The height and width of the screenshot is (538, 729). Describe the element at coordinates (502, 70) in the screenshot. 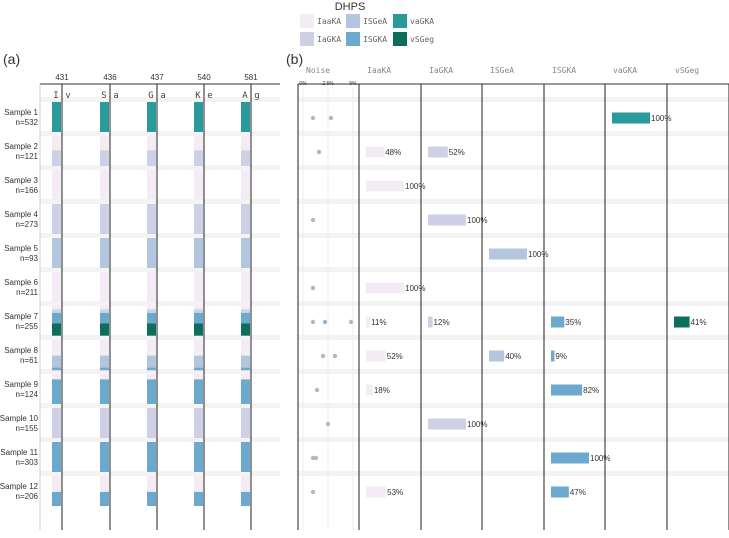

I see `column-header: ISGeA` at that location.